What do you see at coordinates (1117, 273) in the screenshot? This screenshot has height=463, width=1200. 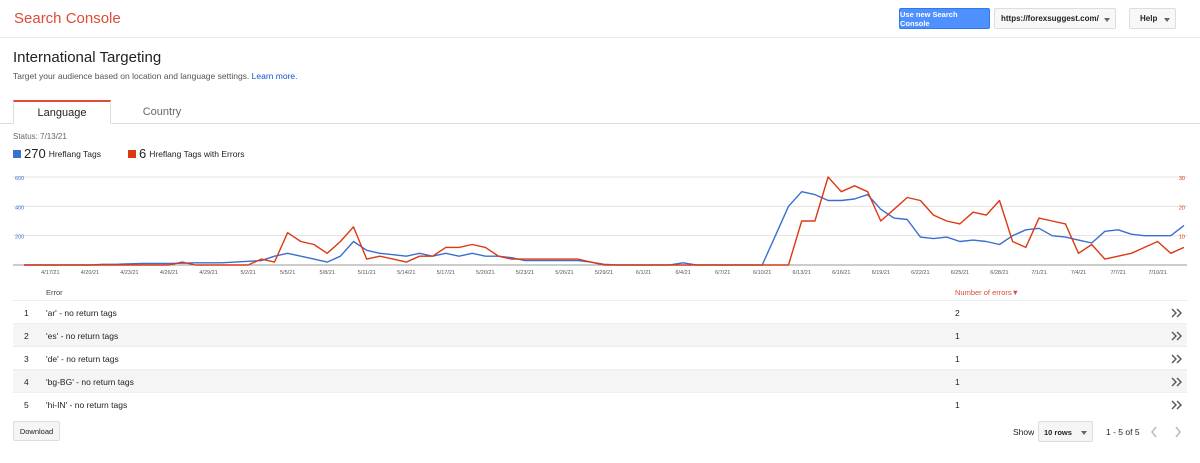 I see `x-tick-label: 7/7/21` at bounding box center [1117, 273].